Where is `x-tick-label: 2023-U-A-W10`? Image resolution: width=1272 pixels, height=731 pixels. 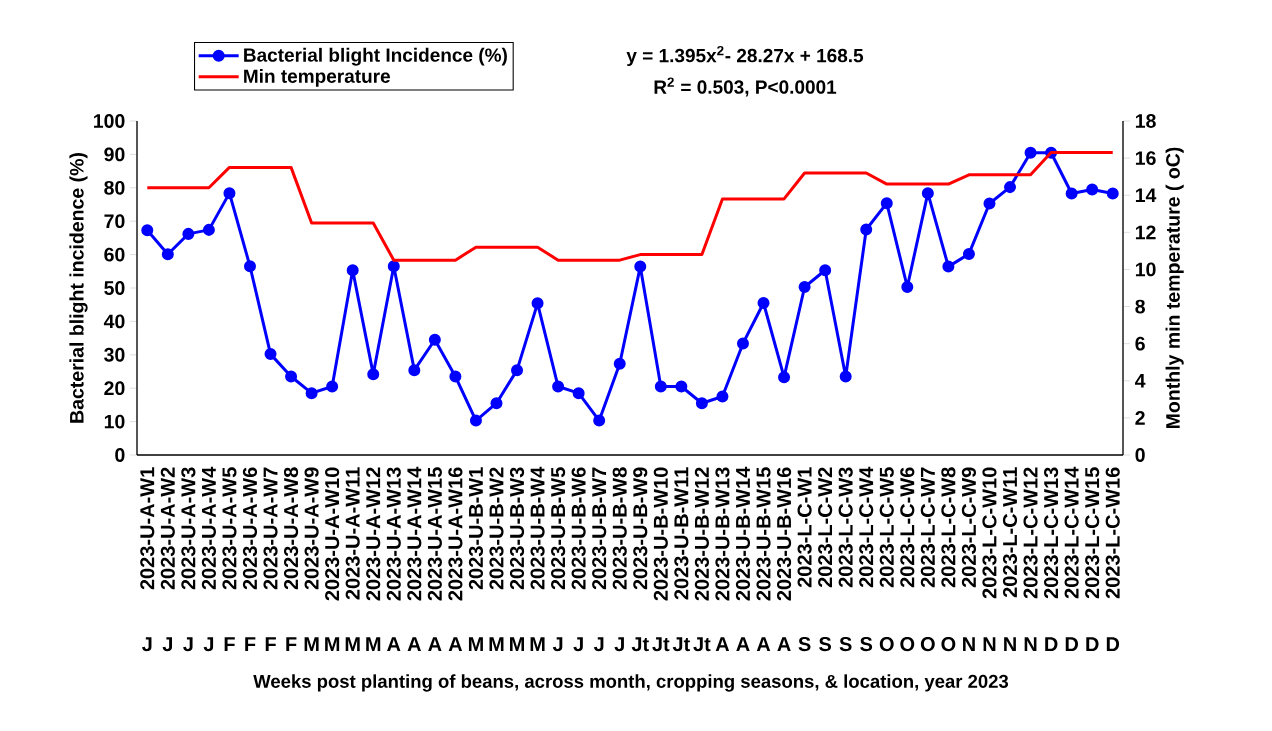 x-tick-label: 2023-U-A-W10 is located at coordinates (332, 534).